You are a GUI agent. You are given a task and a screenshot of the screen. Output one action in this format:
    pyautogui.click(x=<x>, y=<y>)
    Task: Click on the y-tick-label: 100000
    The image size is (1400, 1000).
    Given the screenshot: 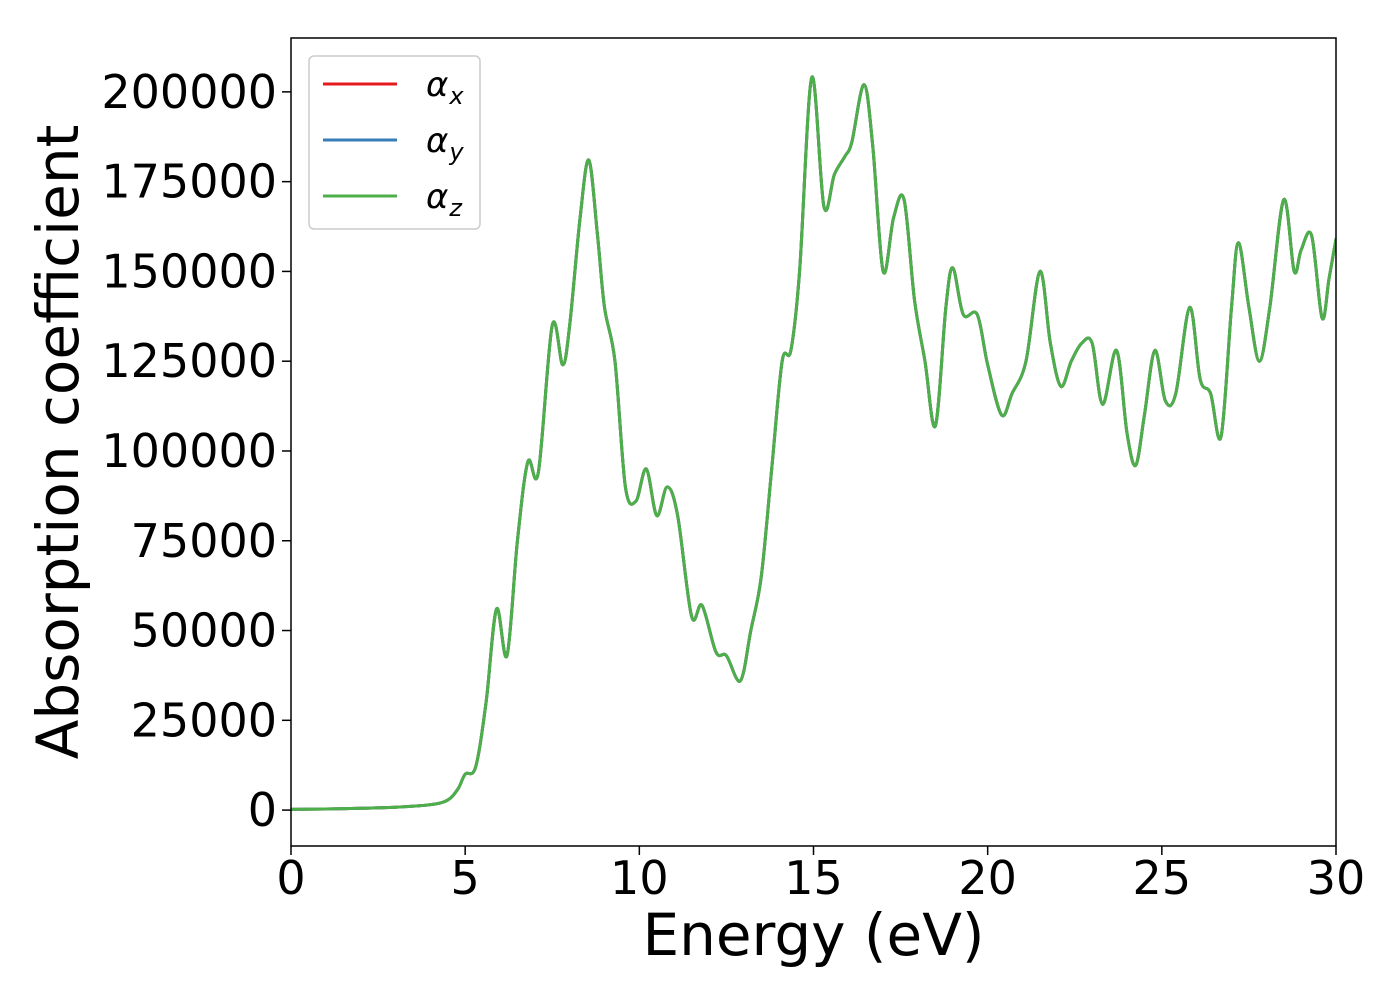 What is the action you would take?
    pyautogui.click(x=189, y=451)
    